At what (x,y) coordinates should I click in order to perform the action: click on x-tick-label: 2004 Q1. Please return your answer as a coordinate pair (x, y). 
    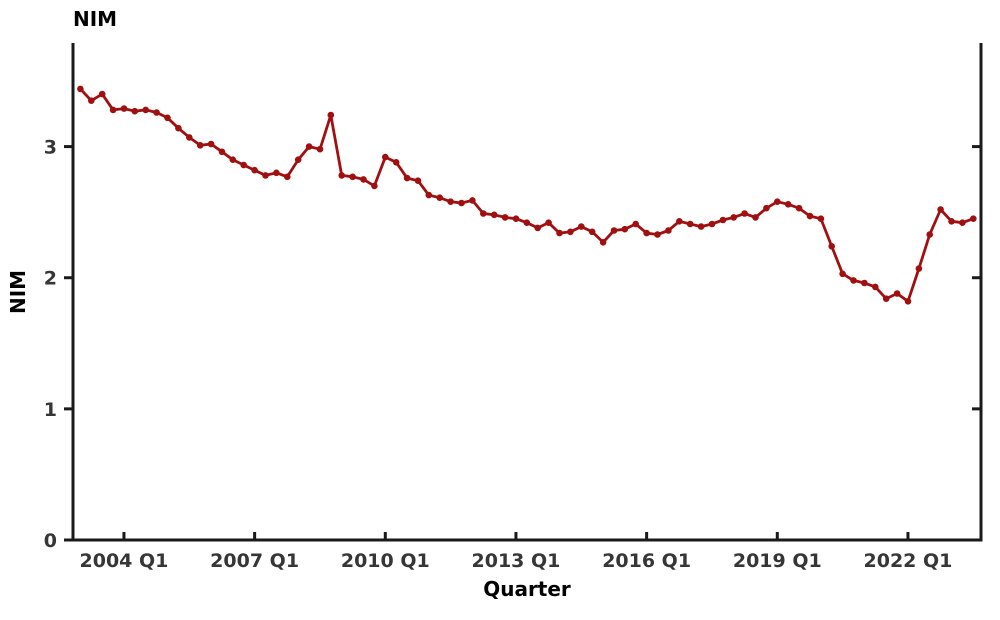
    Looking at the image, I should click on (124, 561).